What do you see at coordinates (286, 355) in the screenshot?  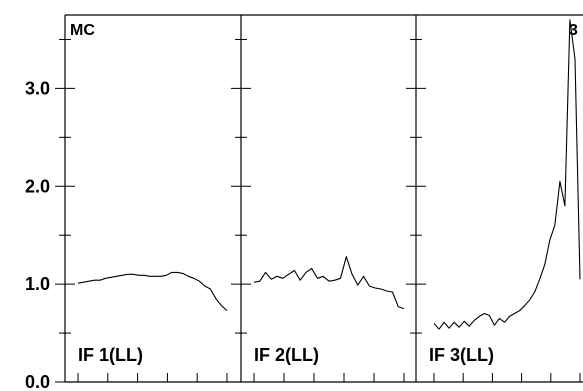 I see `panel-label: IF 2(LL)` at bounding box center [286, 355].